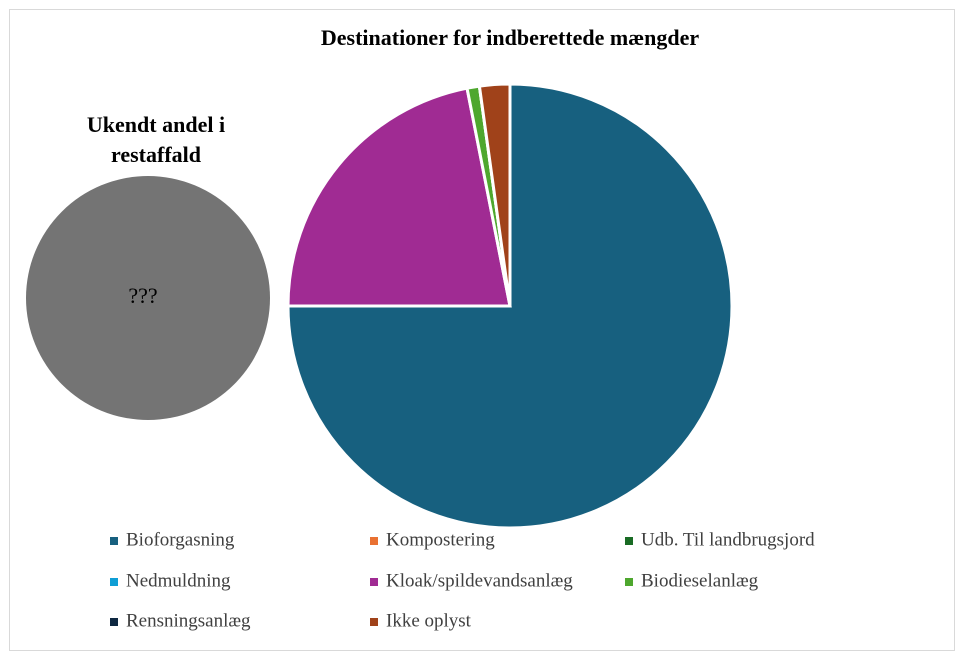  What do you see at coordinates (700, 580) in the screenshot?
I see `legend-label: Biodieselanlæg` at bounding box center [700, 580].